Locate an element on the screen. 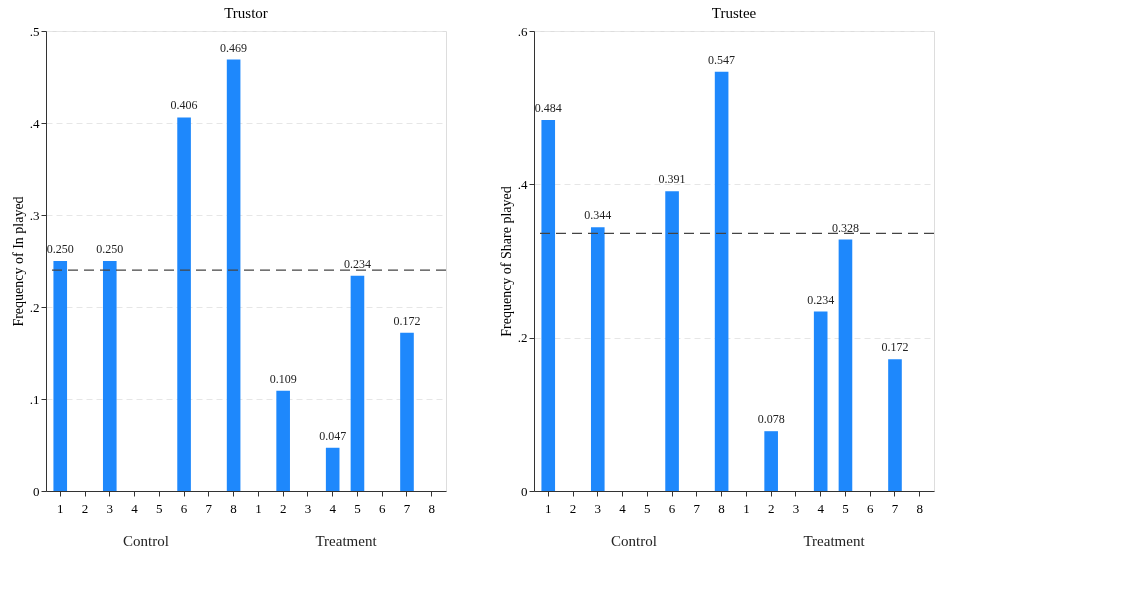  y-axis-title: Frequency of In played is located at coordinates (18, 261).